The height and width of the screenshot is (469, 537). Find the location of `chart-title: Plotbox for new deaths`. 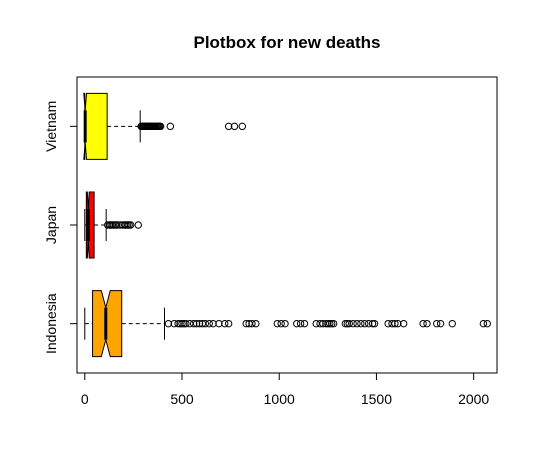

chart-title: Plotbox for new deaths is located at coordinates (286, 42).